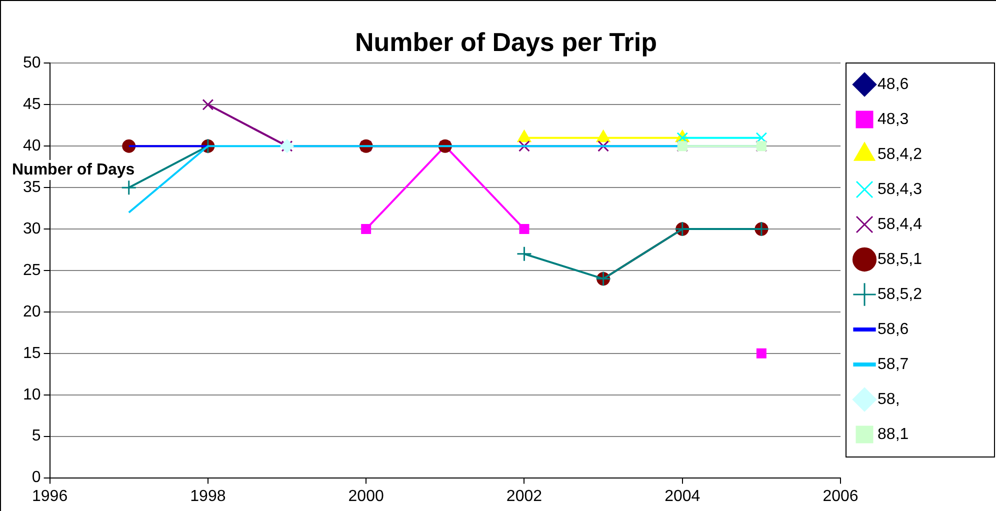 This screenshot has width=996, height=511. Describe the element at coordinates (50, 496) in the screenshot. I see `x-tick-label: 1996` at that location.